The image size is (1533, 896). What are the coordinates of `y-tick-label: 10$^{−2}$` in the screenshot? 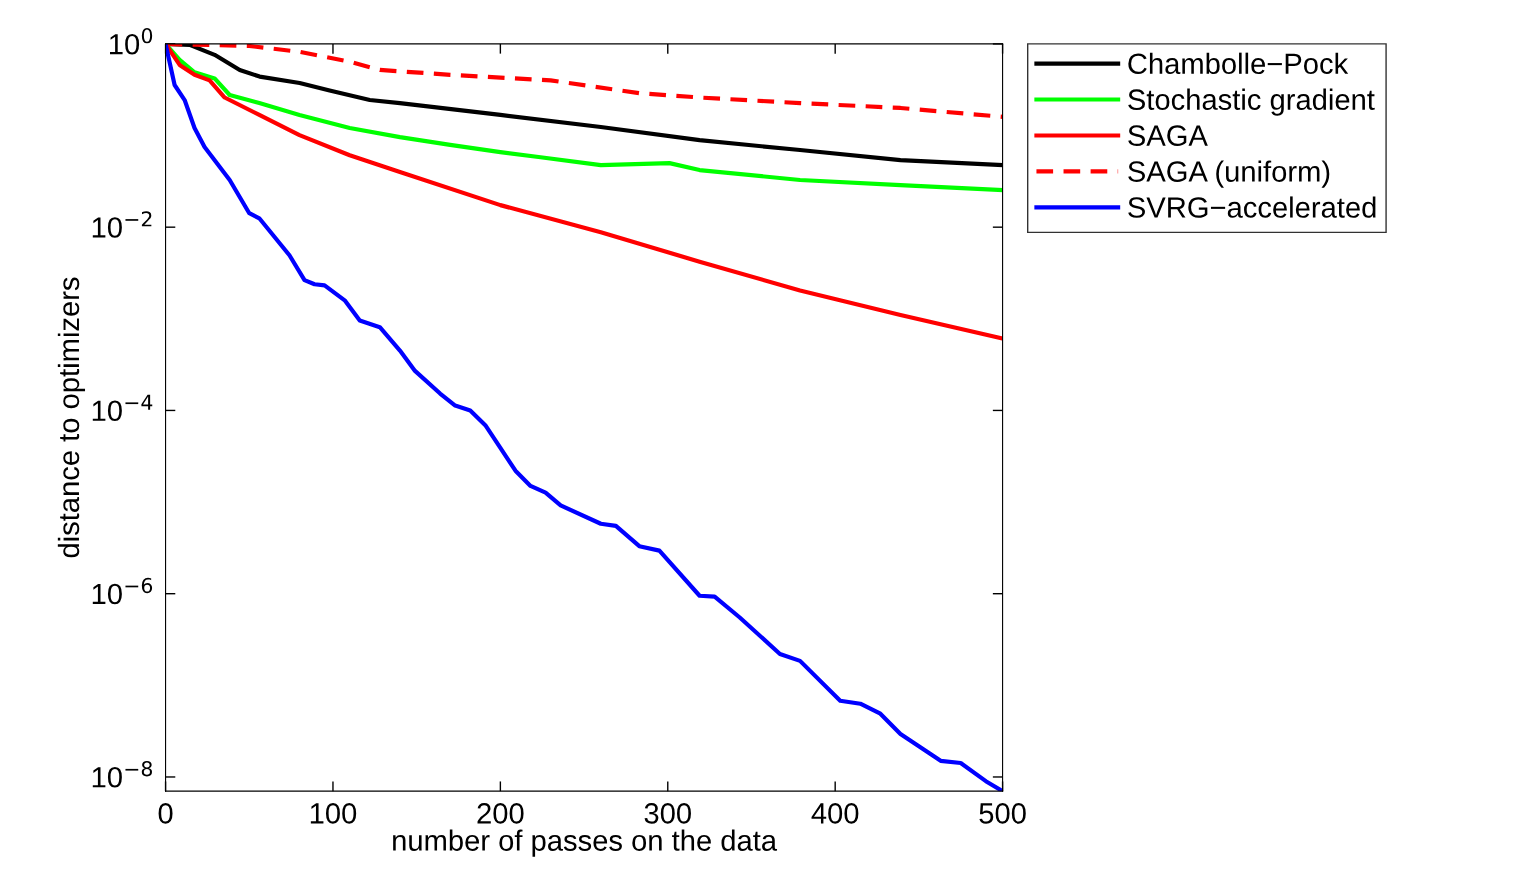 It's located at (122, 224).